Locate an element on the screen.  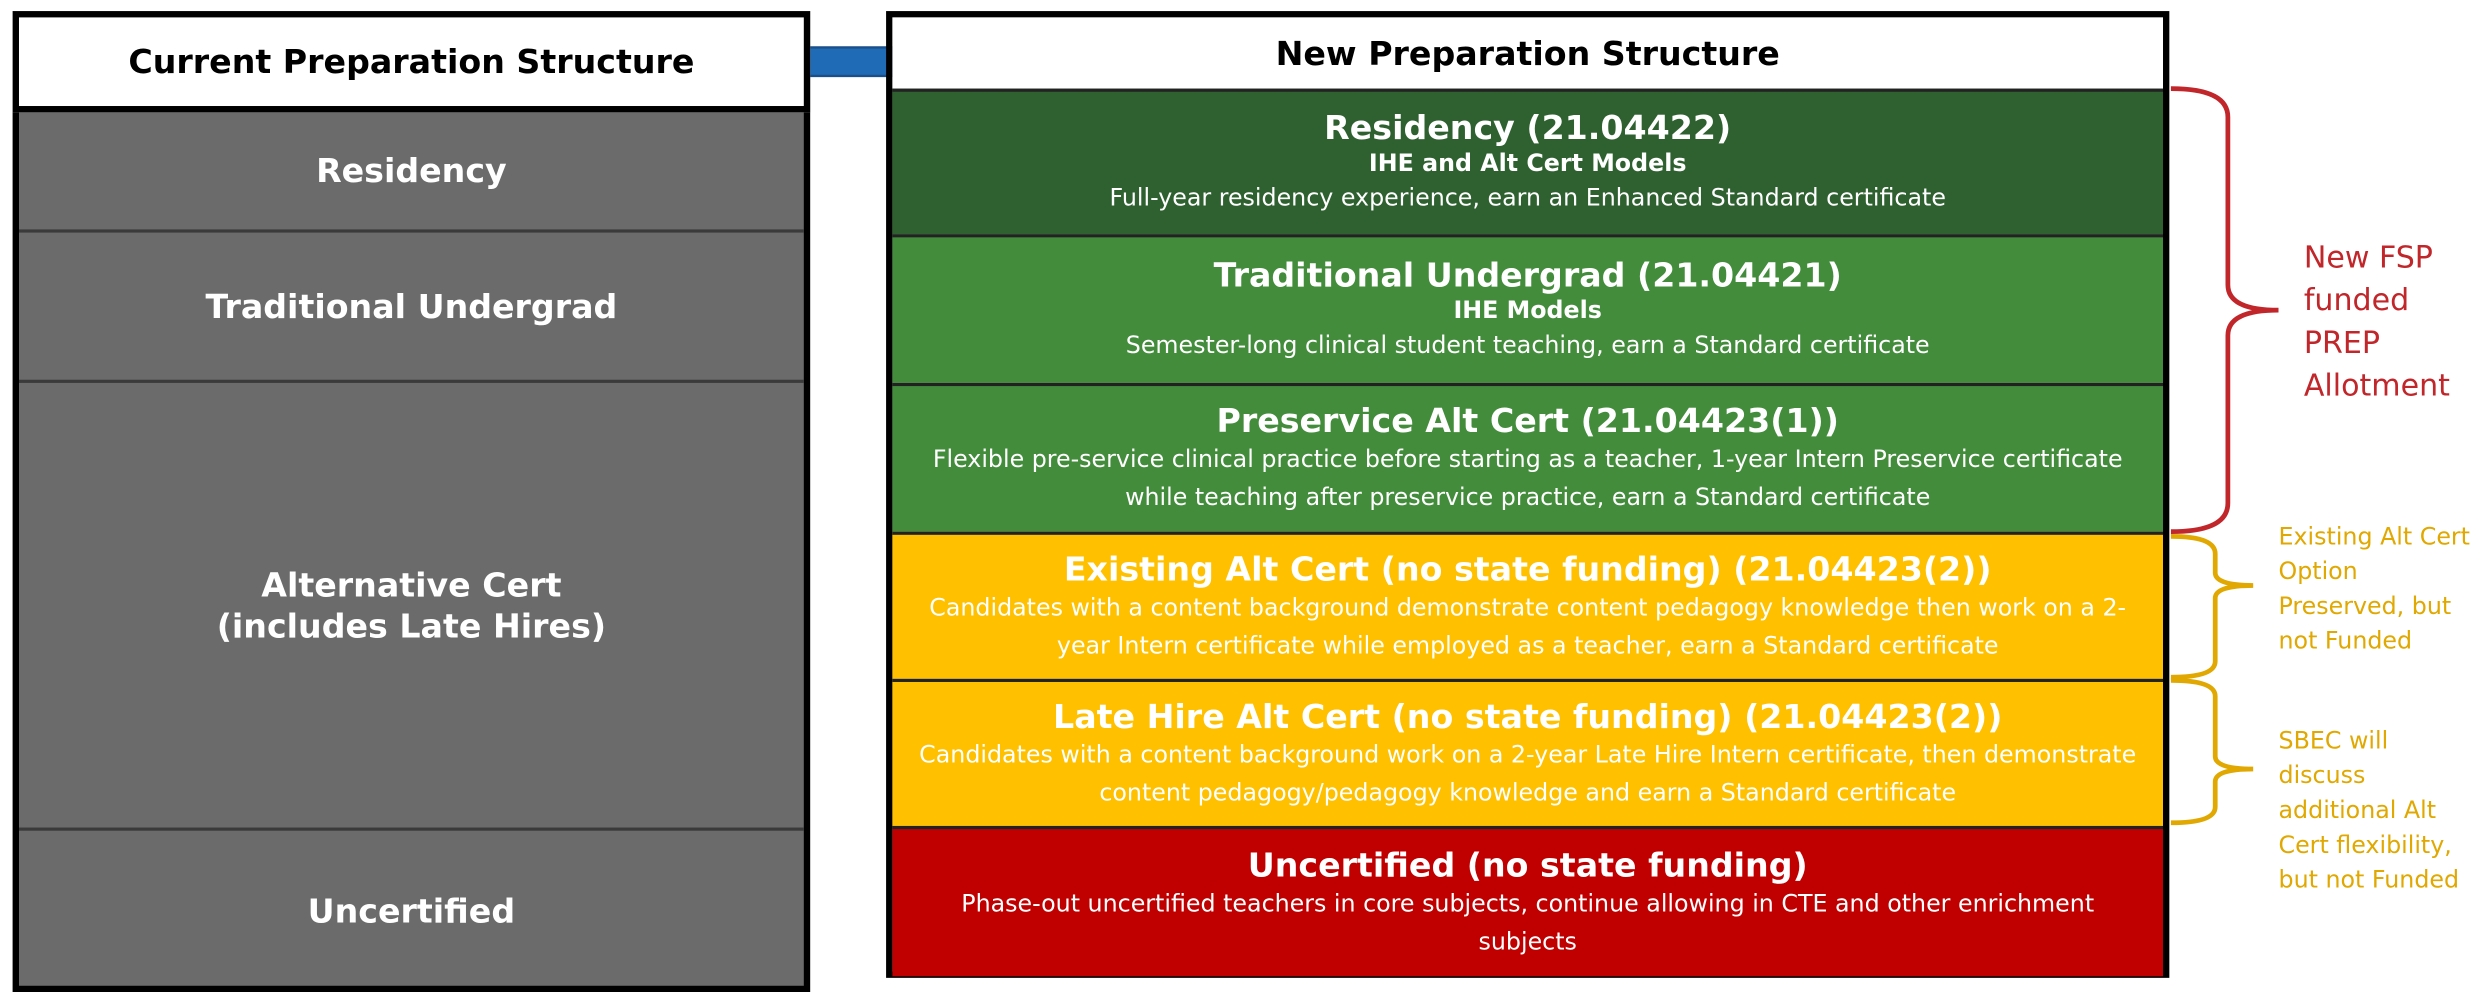
label-line: Alternative Cert is located at coordinates (411, 584).